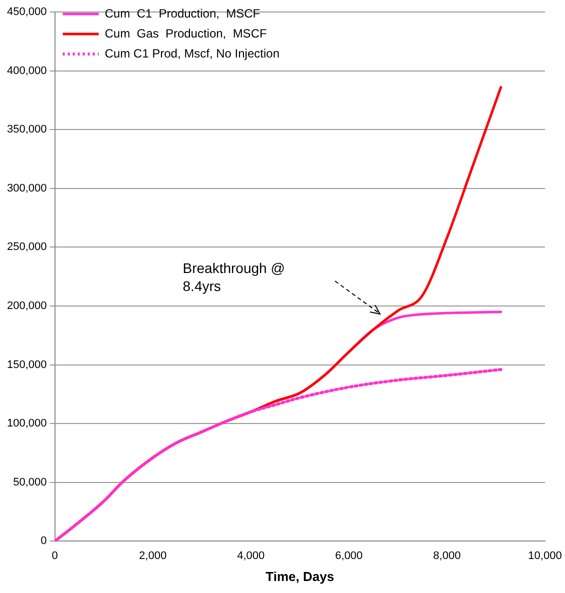 Image resolution: width=565 pixels, height=593 pixels. I want to click on legend-label: Cum C1 Prod, Mscf, No Injection, so click(192, 53).